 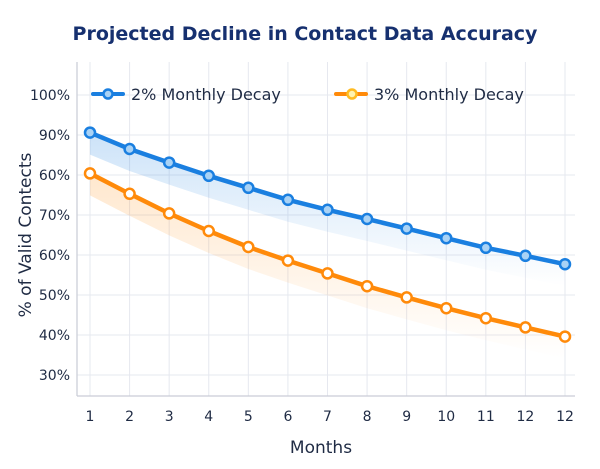 I want to click on legend-item-3pct: 3% Monthly Decay, so click(x=429, y=94).